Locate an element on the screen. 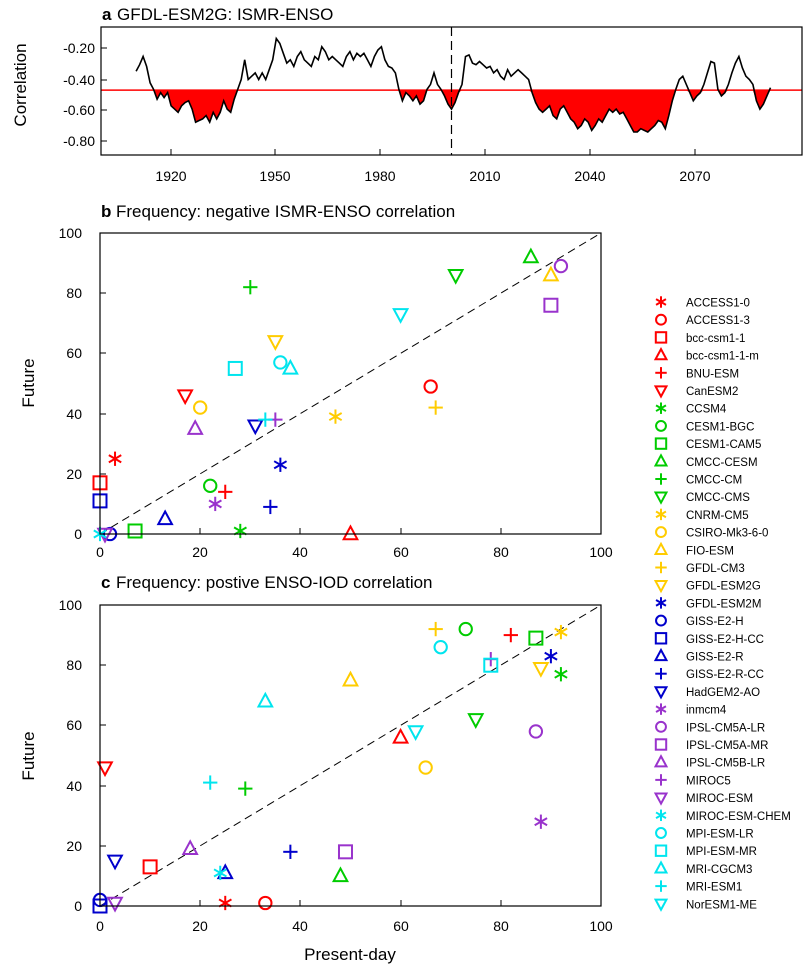  panel-c-point-canesm2 is located at coordinates (105, 769).